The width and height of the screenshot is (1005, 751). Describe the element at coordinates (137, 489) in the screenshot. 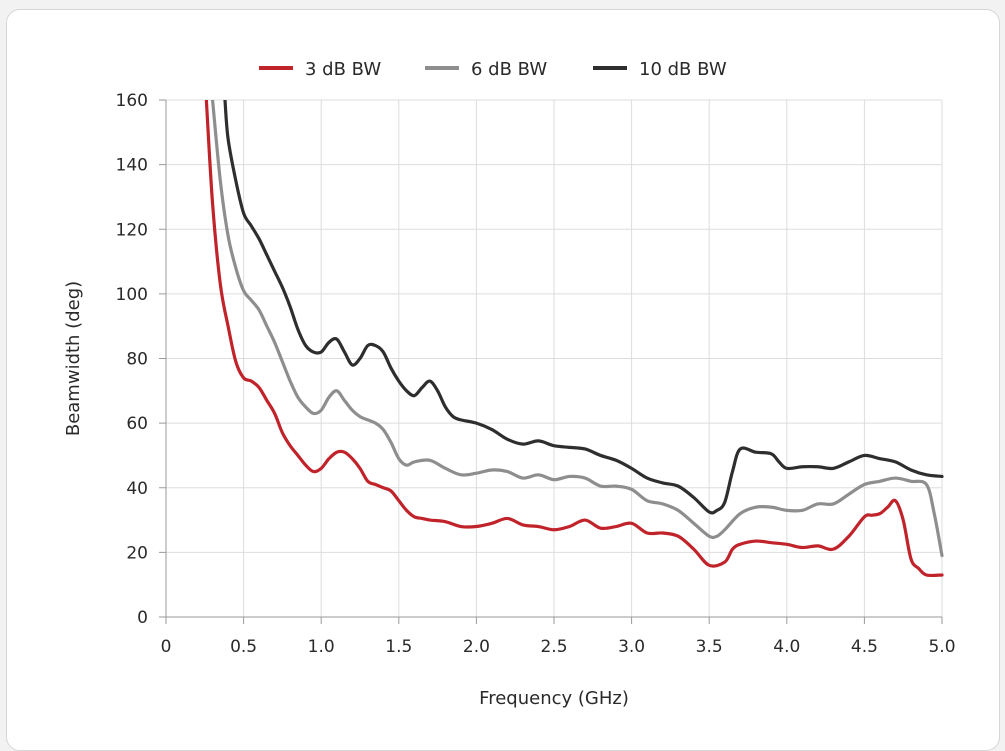

I see `y-tick-label: 40` at that location.